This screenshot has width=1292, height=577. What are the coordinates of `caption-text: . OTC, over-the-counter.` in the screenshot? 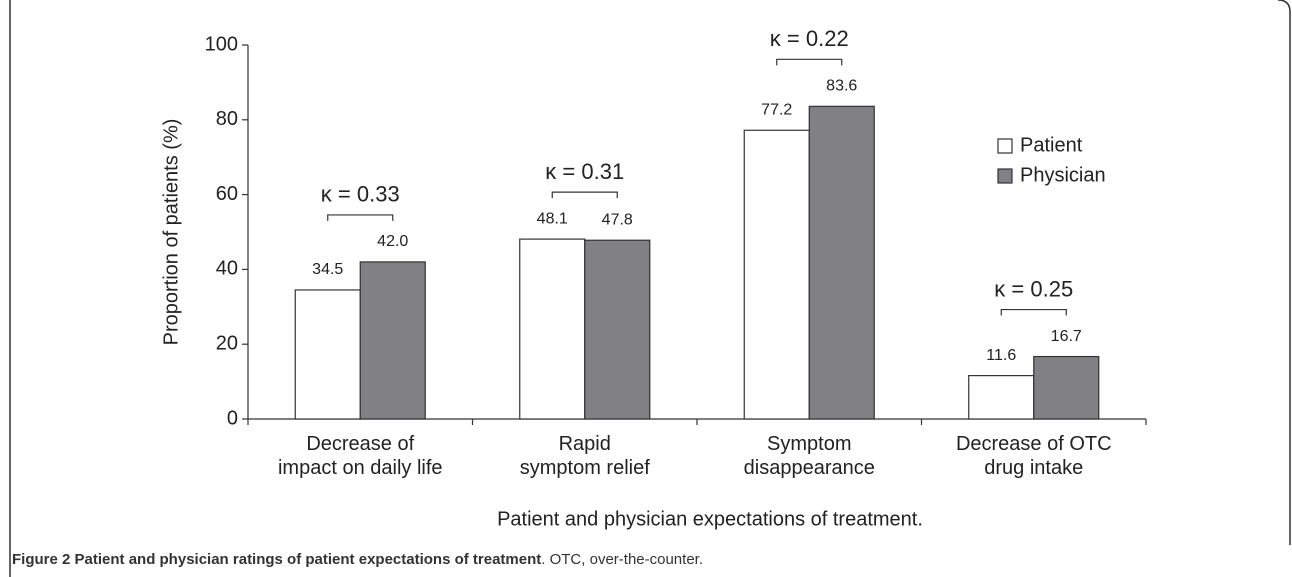 It's located at (622, 559).